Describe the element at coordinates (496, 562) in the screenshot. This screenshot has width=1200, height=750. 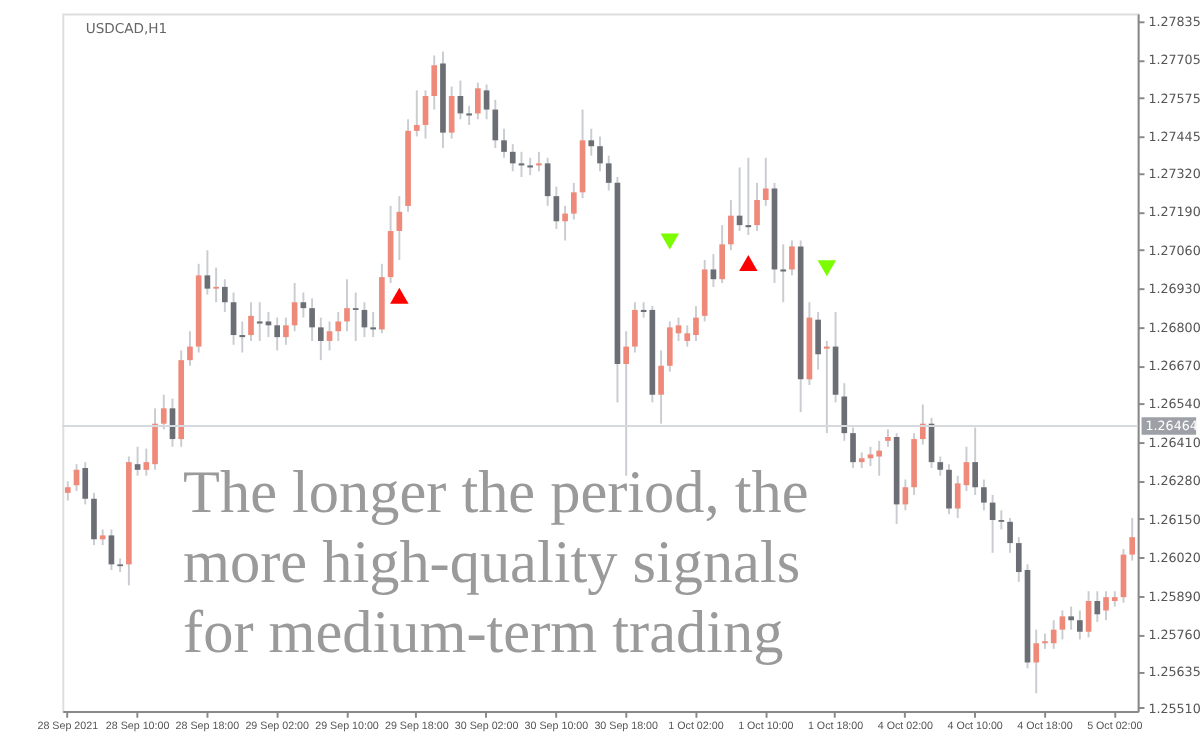
I see `annotation: The longer the period, the more high-quality signals for medium-term trading` at that location.